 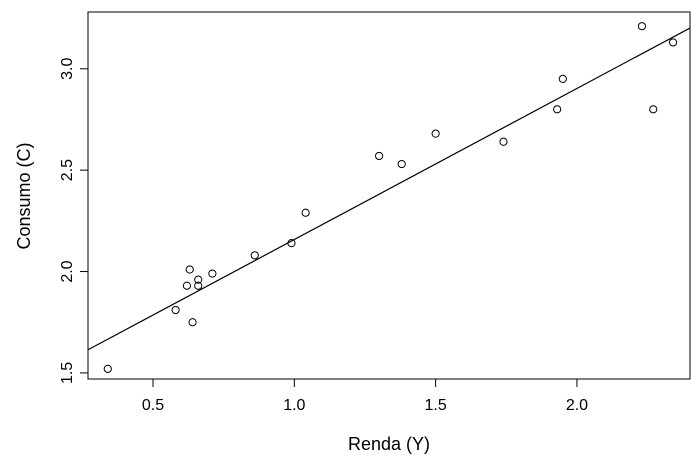 What do you see at coordinates (67, 69) in the screenshot?
I see `y-tick-label: 3.0` at bounding box center [67, 69].